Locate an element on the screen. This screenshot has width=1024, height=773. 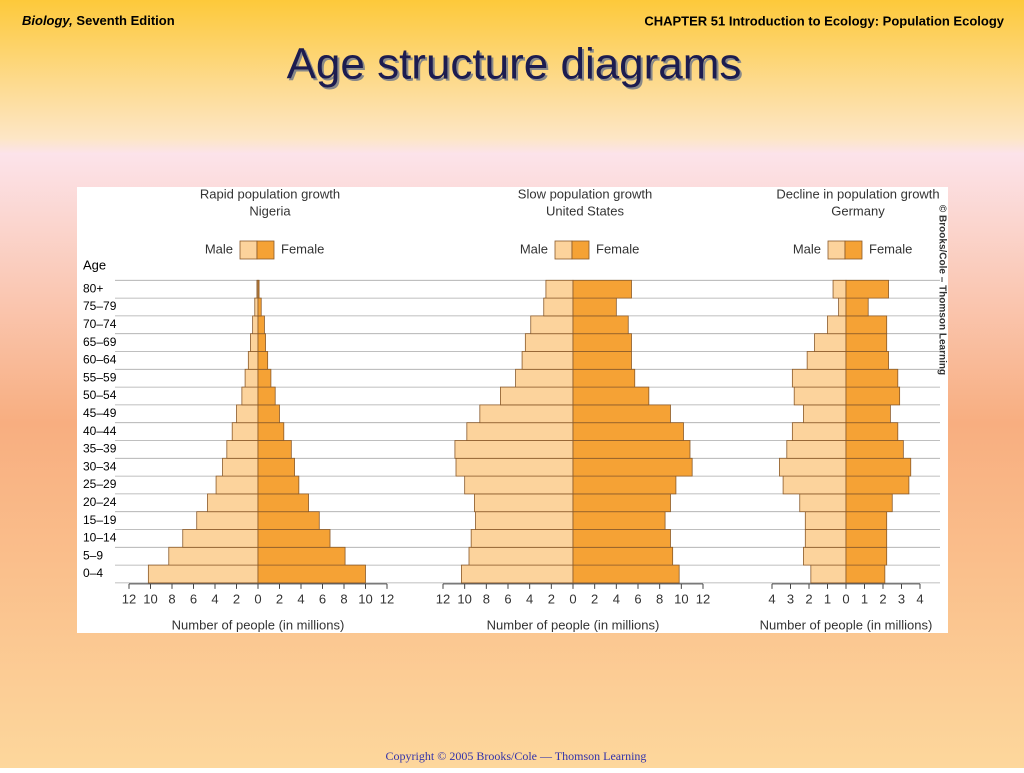
category-label: 45–49 is located at coordinates (100, 413).